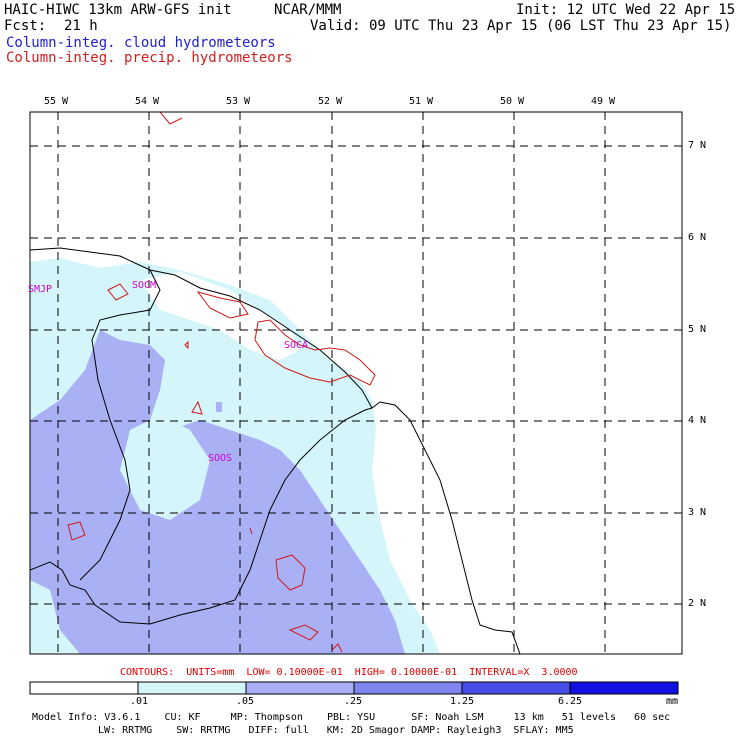  I want to click on colorbar, so click(354, 688).